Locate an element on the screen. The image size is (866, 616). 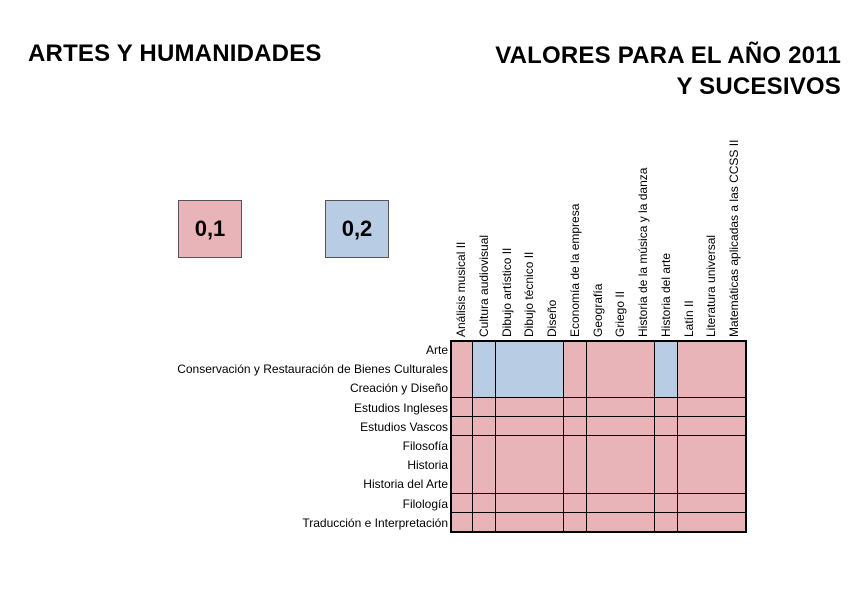
column-header: Economía de la empresa is located at coordinates (574, 270).